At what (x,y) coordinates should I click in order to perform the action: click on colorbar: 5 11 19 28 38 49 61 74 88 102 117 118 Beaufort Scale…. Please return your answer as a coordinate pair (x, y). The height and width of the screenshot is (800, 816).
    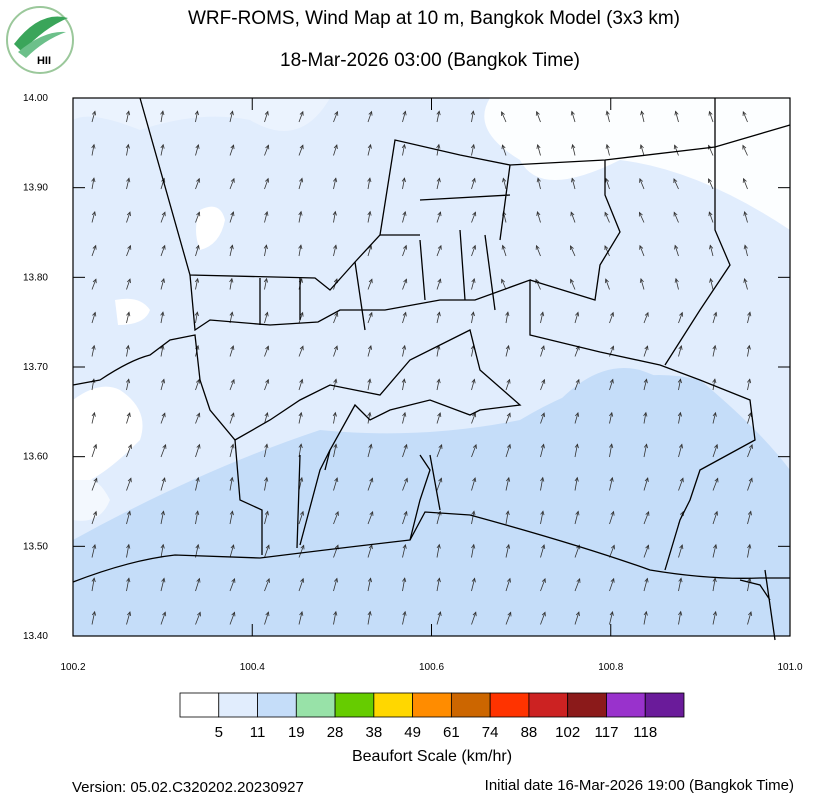
    Looking at the image, I should click on (432, 728).